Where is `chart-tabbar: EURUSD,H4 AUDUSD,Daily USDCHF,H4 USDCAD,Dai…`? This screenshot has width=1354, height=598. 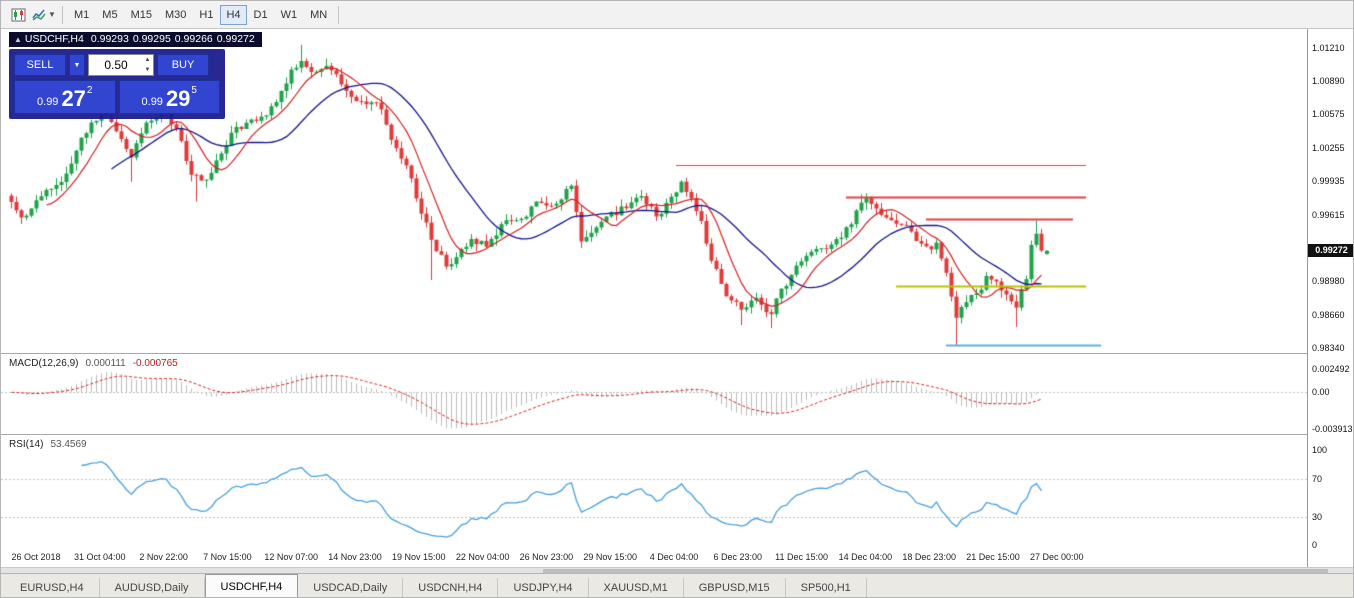 chart-tabbar: EURUSD,H4 AUDUSD,Daily USDCHF,H4 USDCAD,Dai… is located at coordinates (677, 585).